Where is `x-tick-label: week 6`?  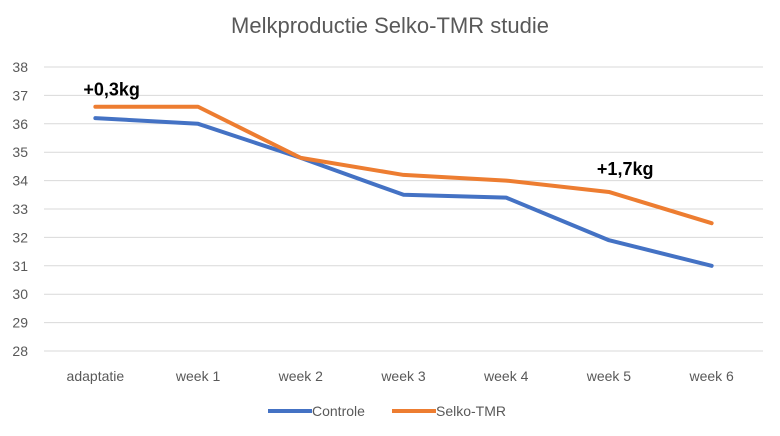
x-tick-label: week 6 is located at coordinates (711, 376).